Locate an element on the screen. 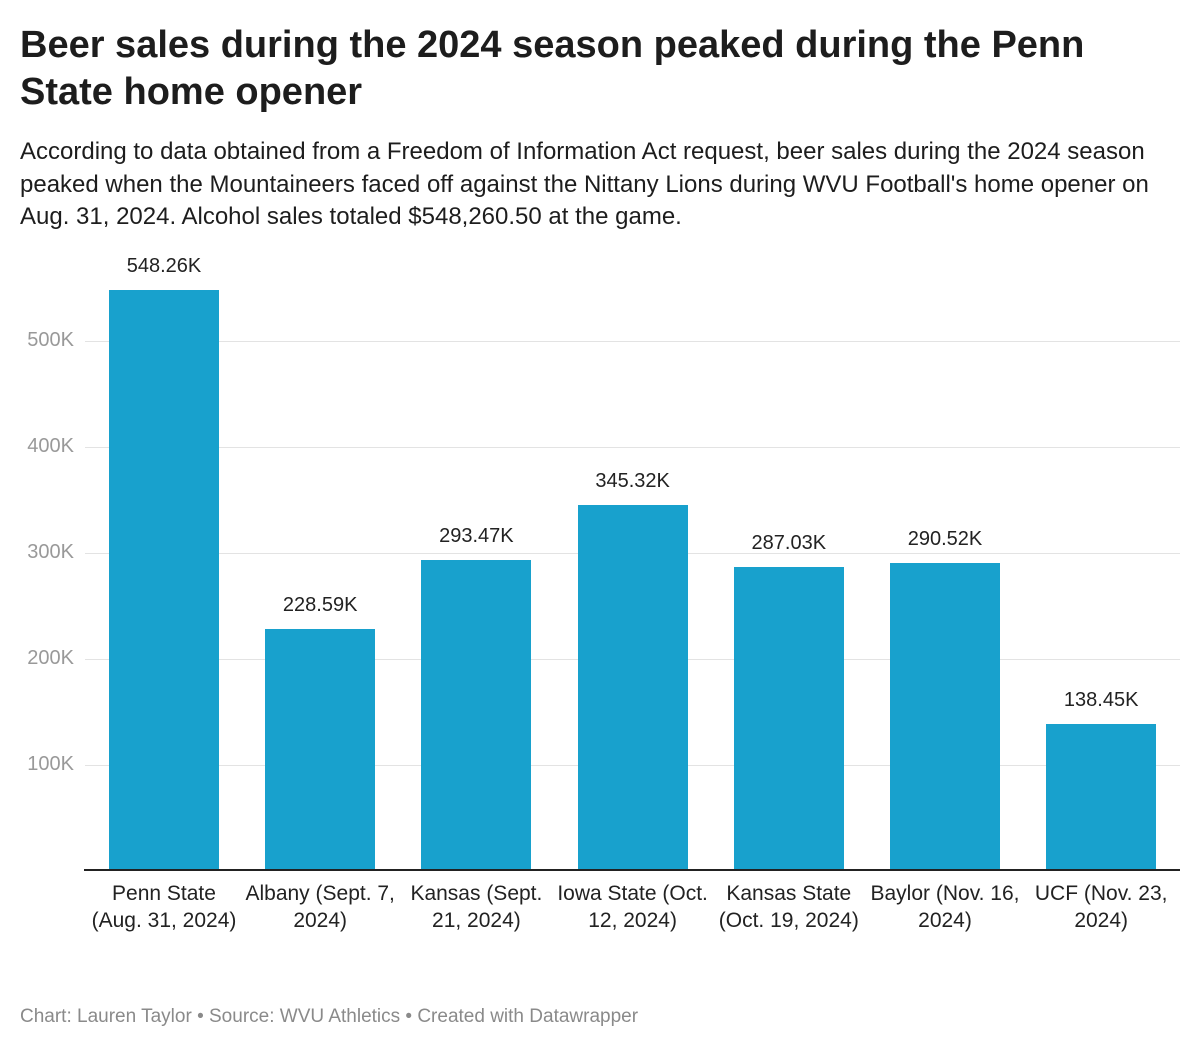  value-label: 287.03K is located at coordinates (789, 542).